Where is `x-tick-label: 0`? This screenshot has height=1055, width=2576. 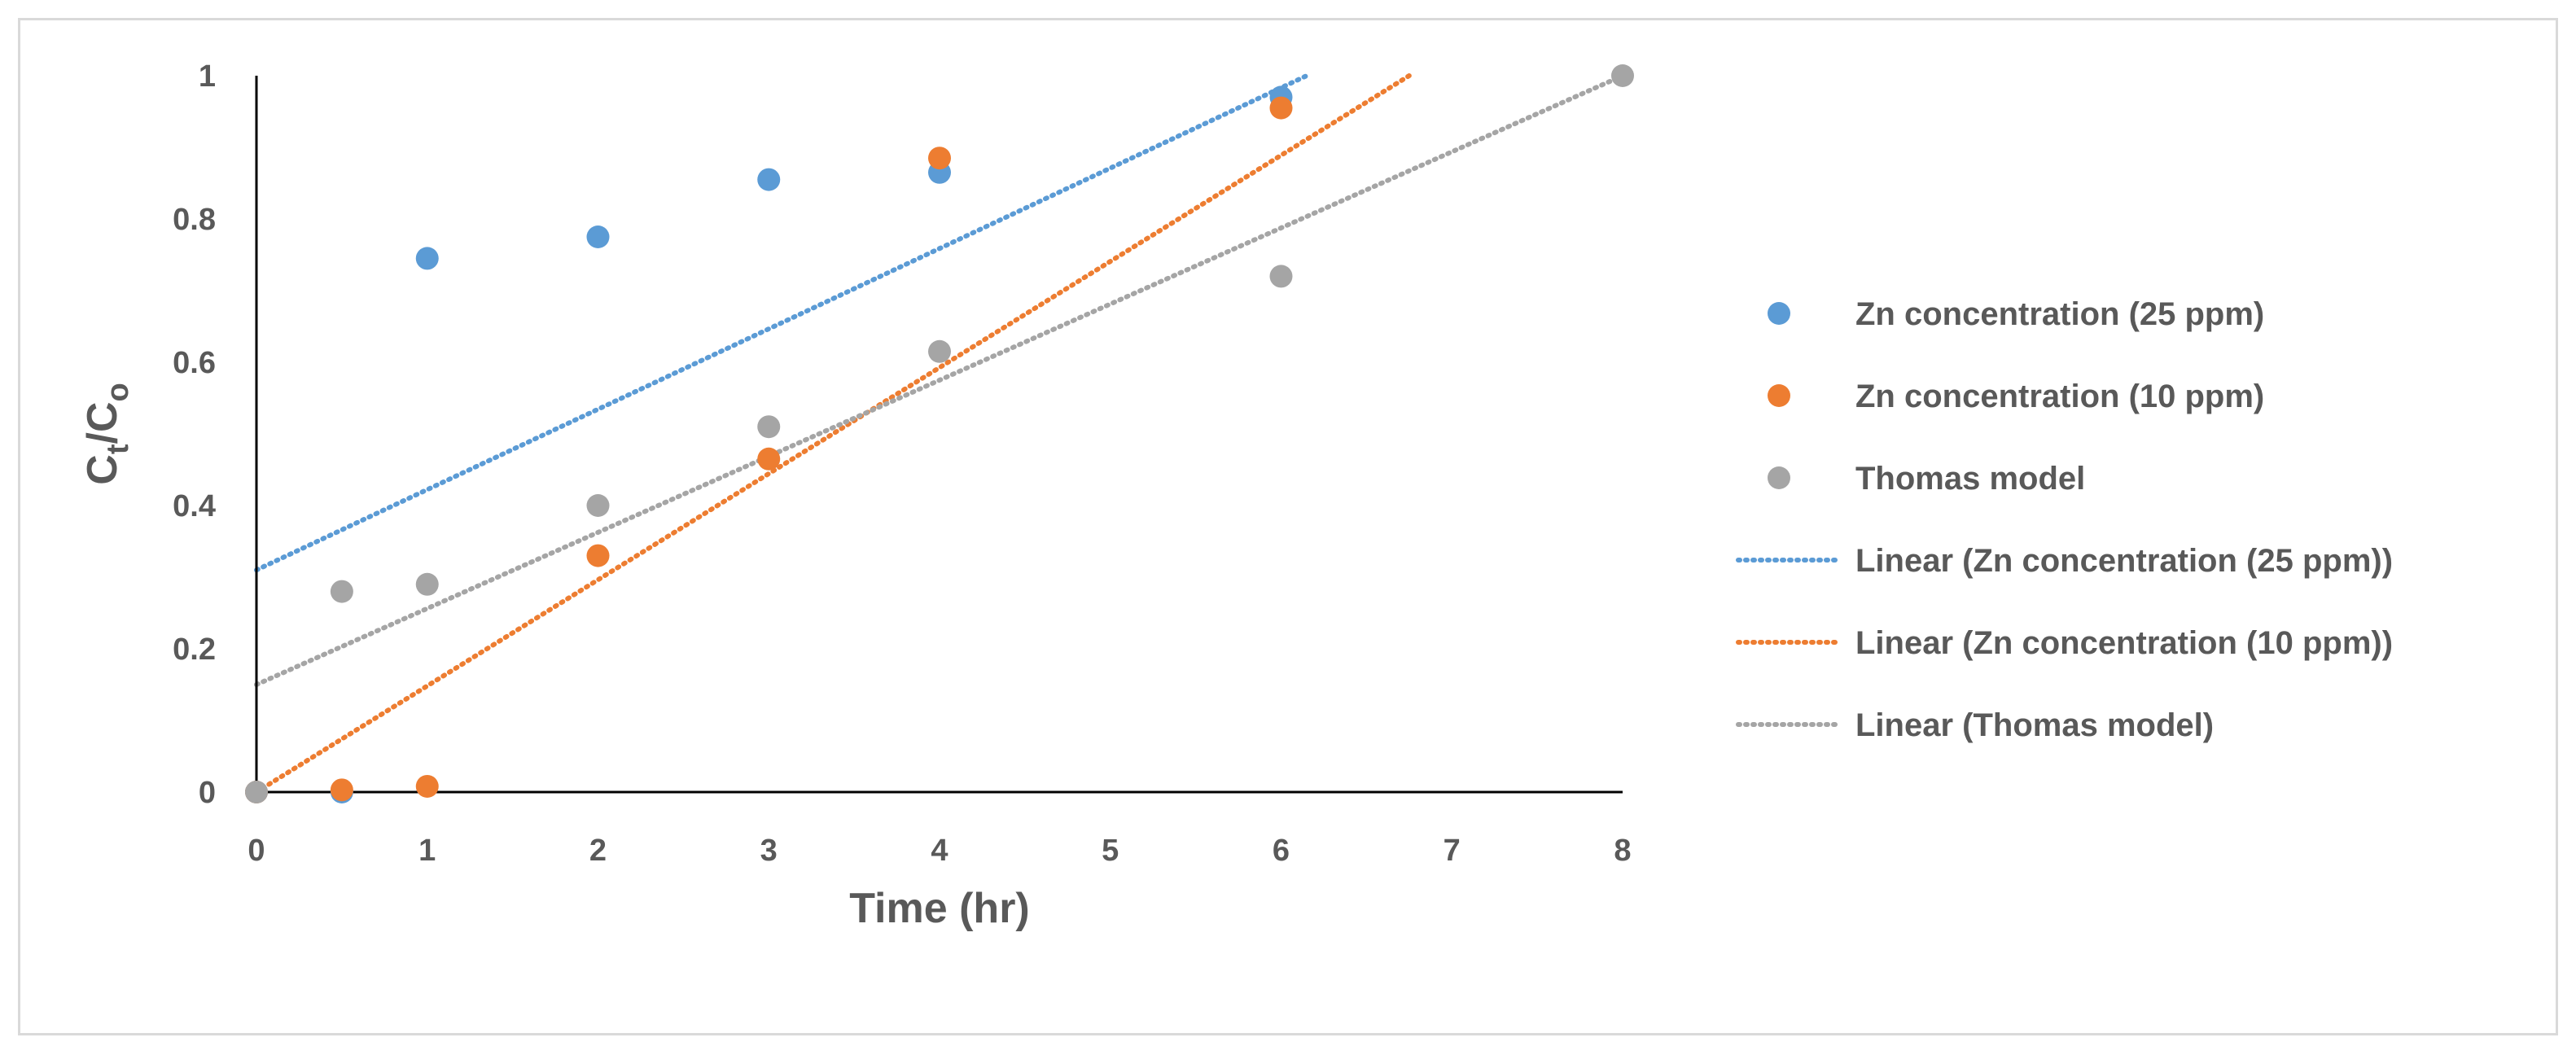 x-tick-label: 0 is located at coordinates (256, 851).